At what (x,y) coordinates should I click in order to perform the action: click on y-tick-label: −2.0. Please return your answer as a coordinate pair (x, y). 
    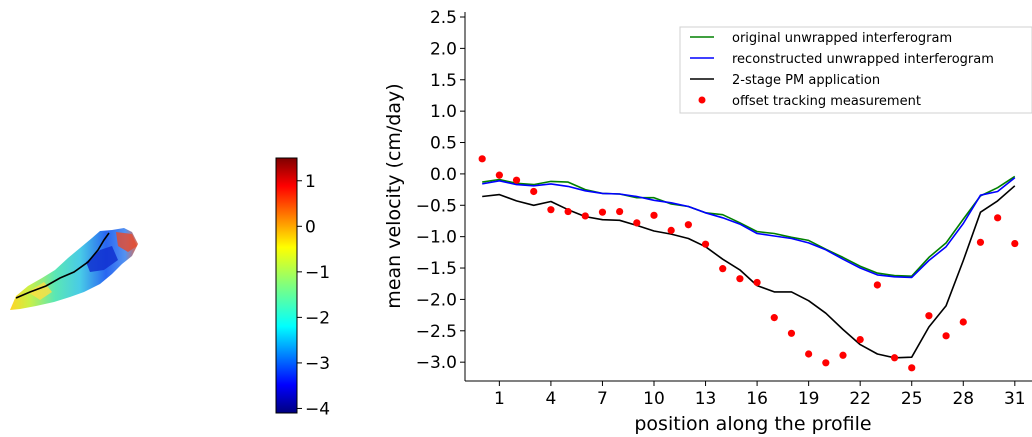
    Looking at the image, I should click on (436, 300).